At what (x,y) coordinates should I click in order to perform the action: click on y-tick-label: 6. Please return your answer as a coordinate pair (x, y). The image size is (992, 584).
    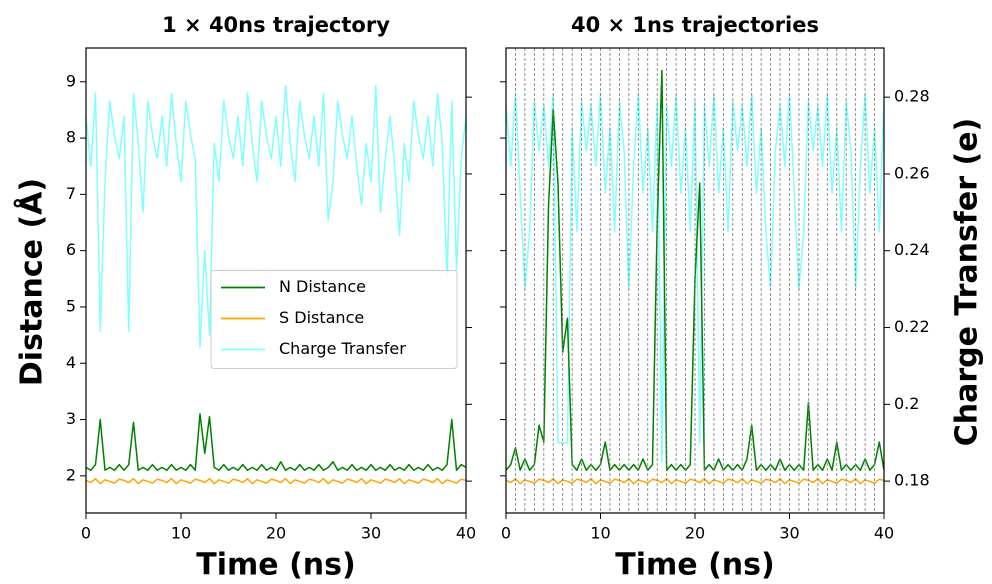
    Looking at the image, I should click on (71, 249).